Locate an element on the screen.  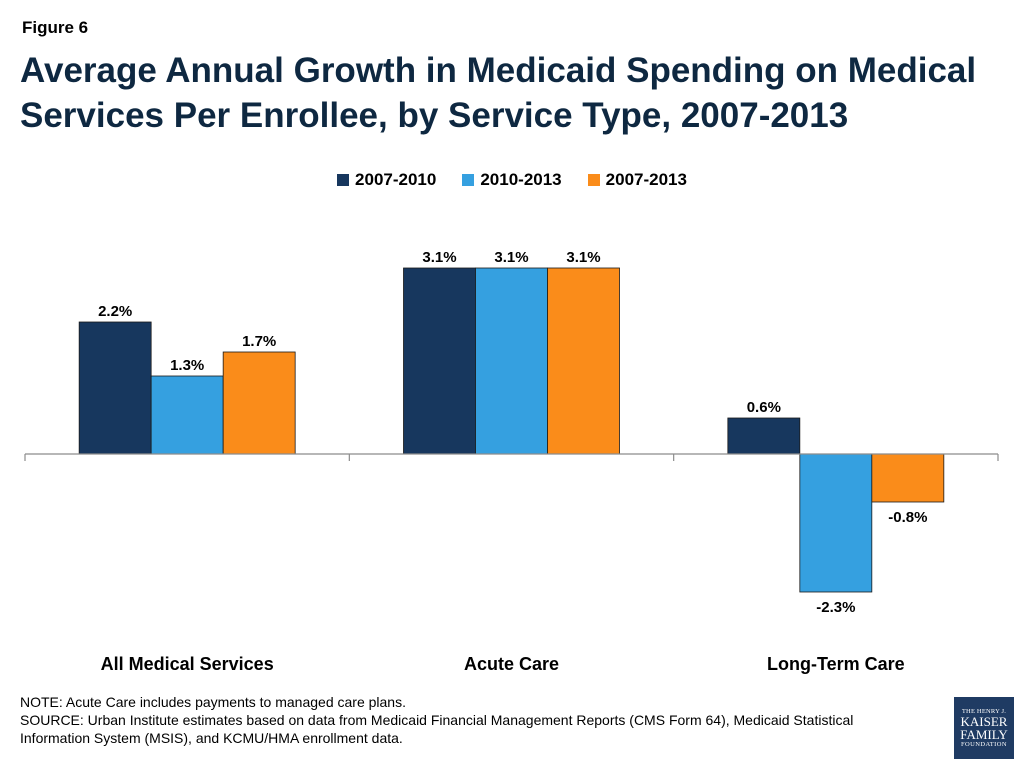
legend-item-series-3: 2007-2013 is located at coordinates (637, 180).